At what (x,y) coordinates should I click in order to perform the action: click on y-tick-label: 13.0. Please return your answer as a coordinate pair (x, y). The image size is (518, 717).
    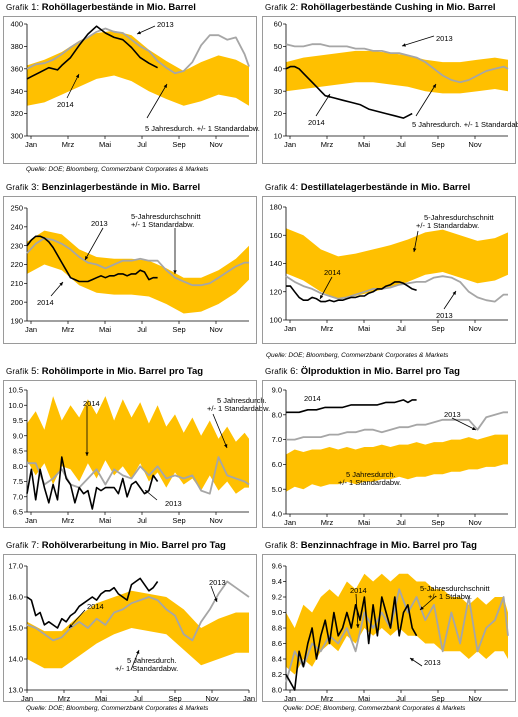
    Looking at the image, I should click on (15, 690).